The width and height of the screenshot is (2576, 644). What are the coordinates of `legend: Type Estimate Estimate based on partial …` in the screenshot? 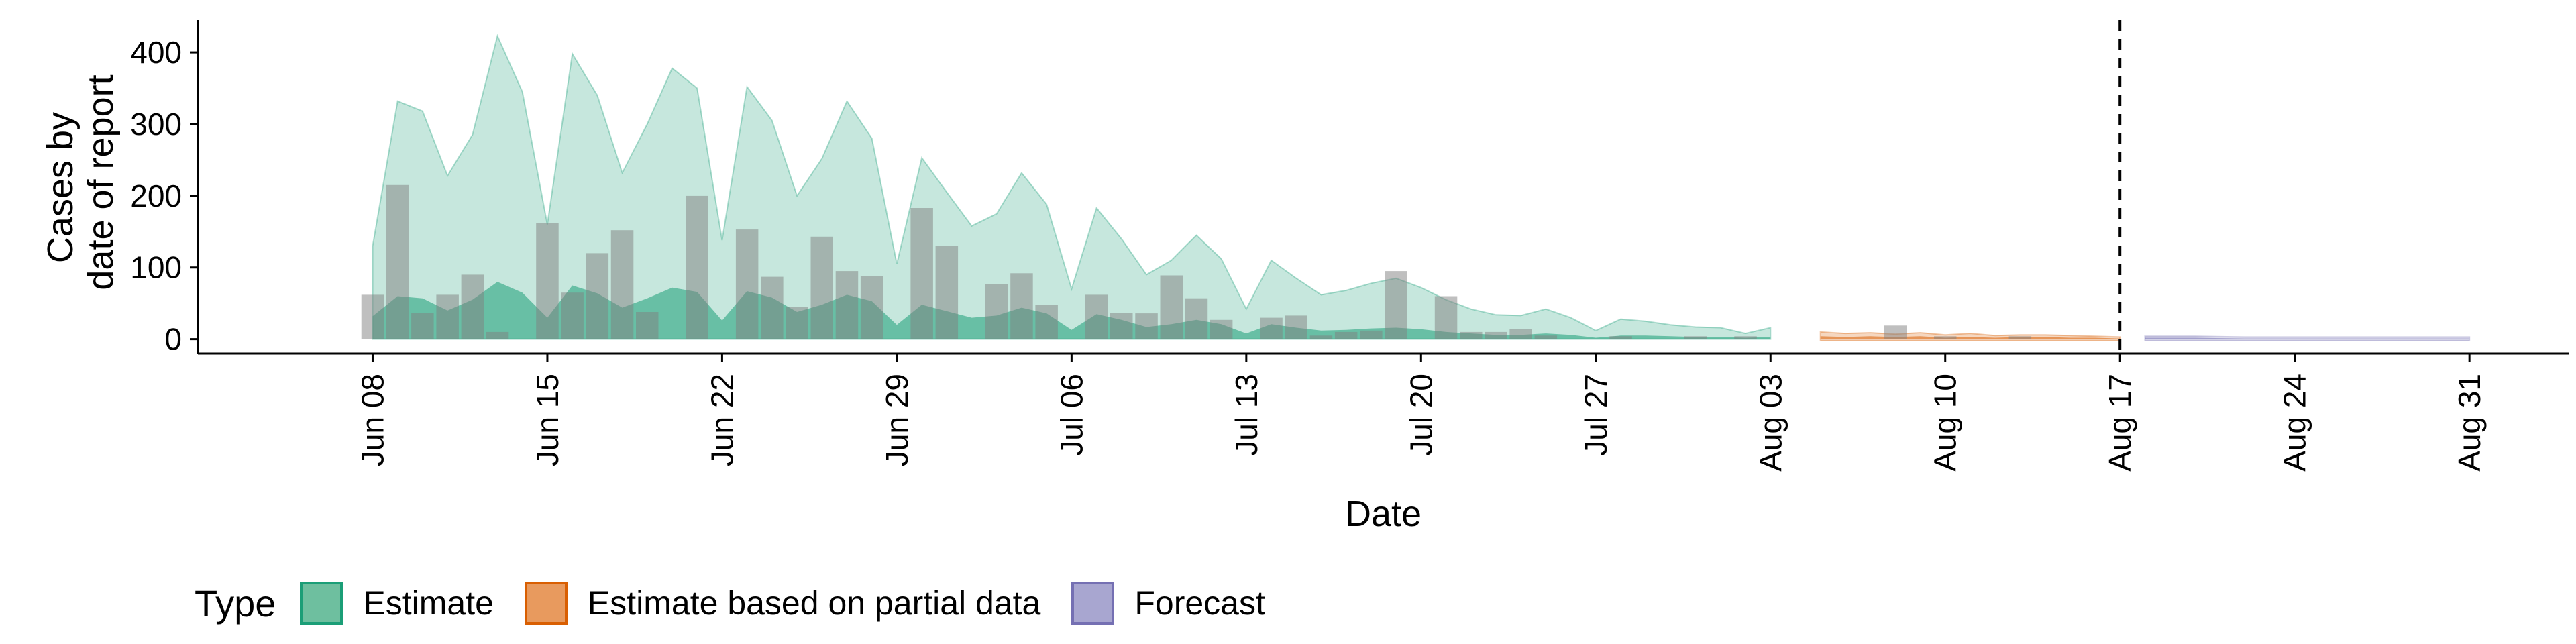 It's located at (745, 603).